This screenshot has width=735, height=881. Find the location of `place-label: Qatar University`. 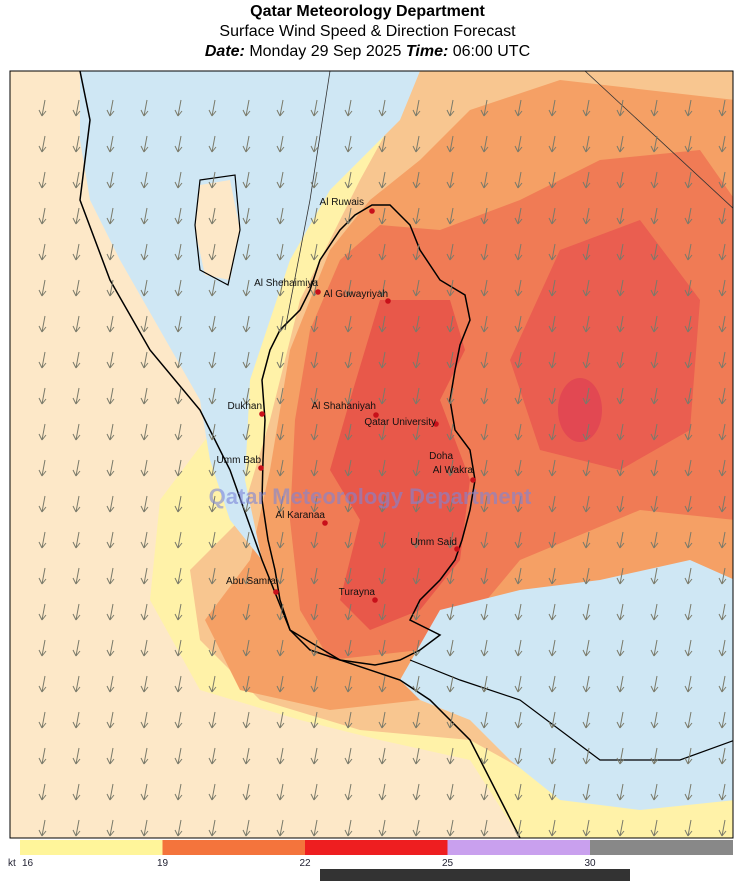

place-label: Qatar University is located at coordinates (400, 422).